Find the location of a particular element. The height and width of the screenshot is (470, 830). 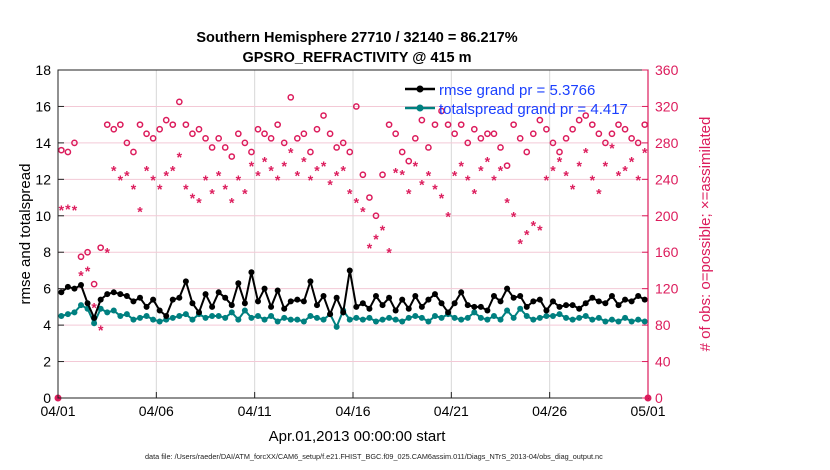

y-tick-label-left: 0 is located at coordinates (47, 398).